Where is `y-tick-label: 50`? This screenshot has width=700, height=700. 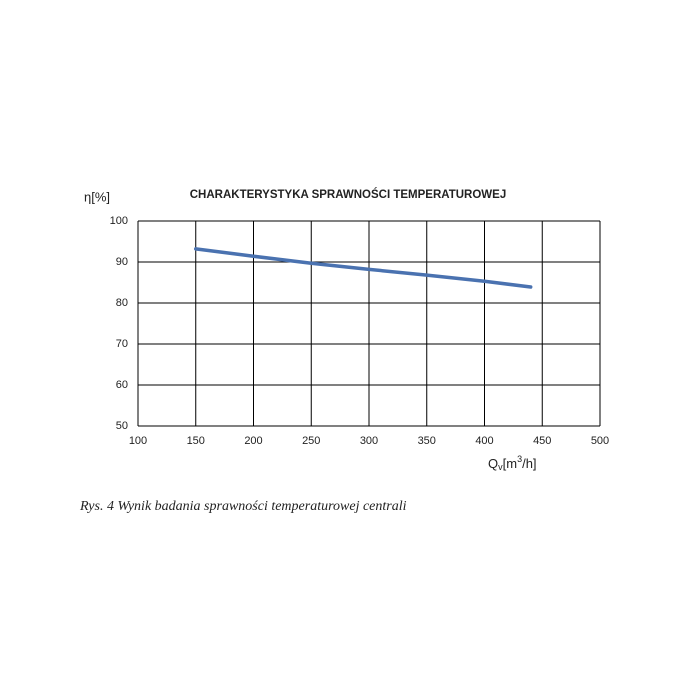
y-tick-label: 50 is located at coordinates (122, 426).